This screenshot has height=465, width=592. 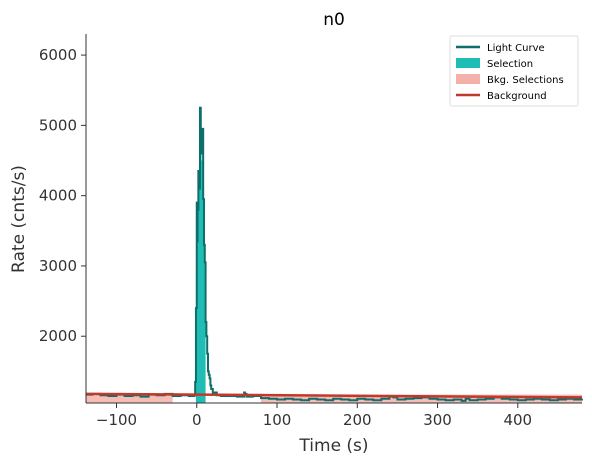 I want to click on legend-label: Light Curve, so click(x=516, y=48).